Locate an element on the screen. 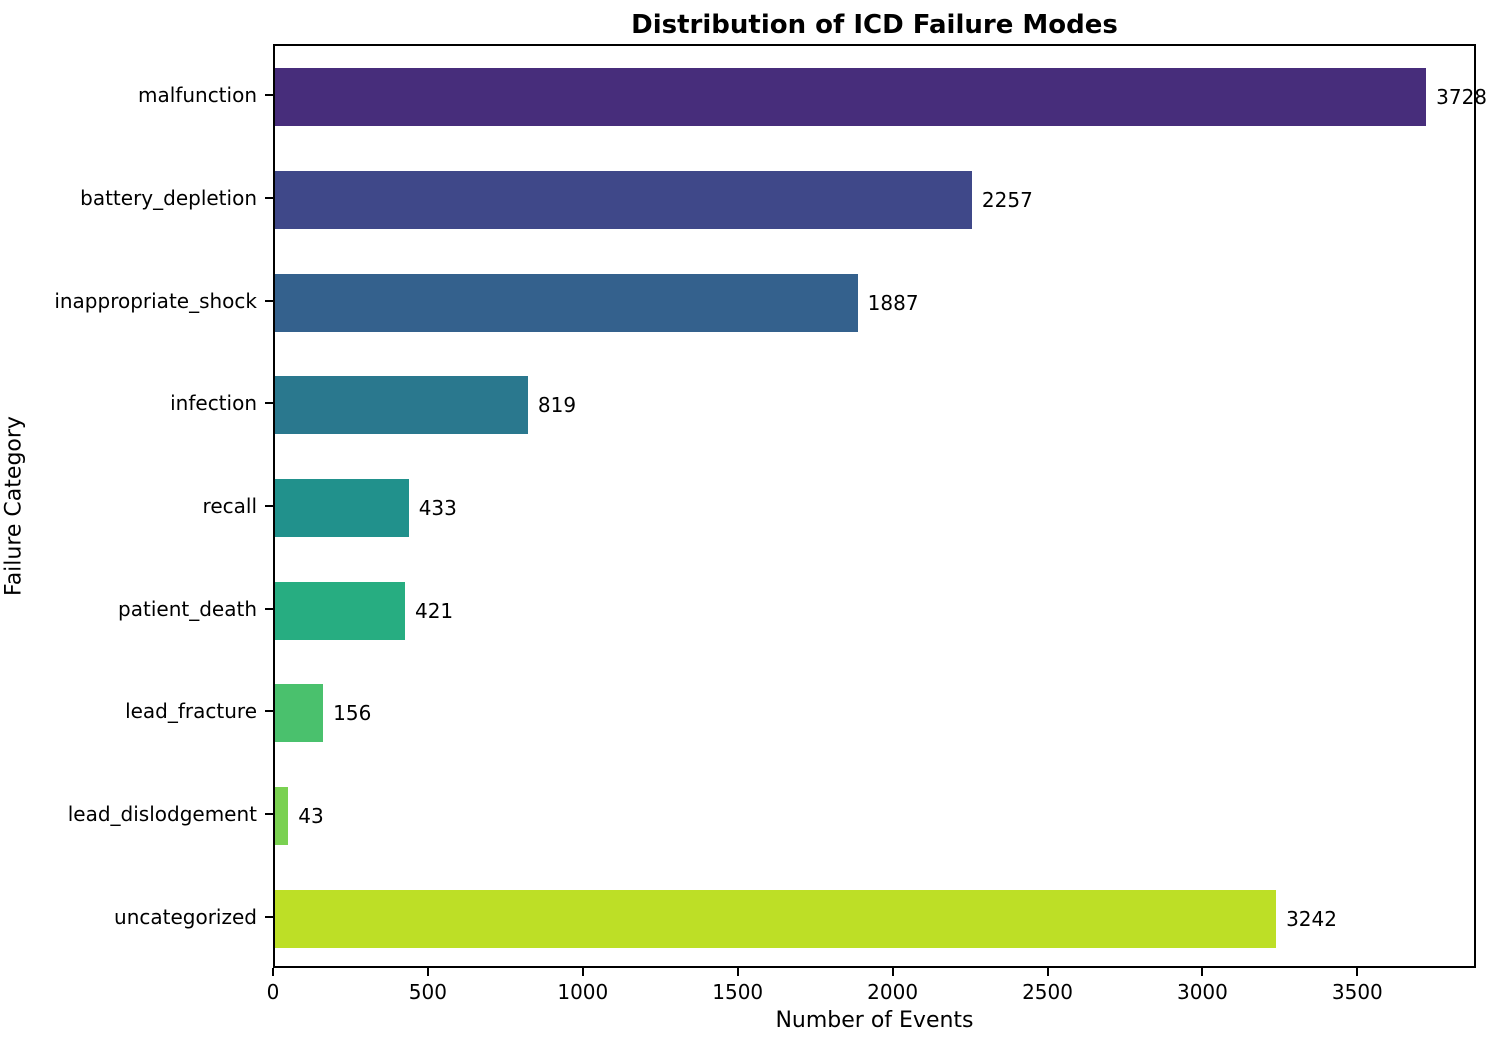 Image resolution: width=1500 pixels, height=1046 pixels. bar-row-inappropriate_shock: 1887 is located at coordinates (874, 302).